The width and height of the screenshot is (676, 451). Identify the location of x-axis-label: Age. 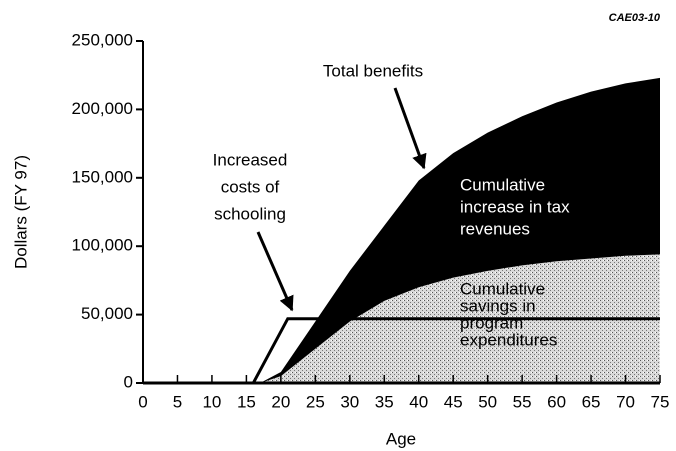
(401, 438).